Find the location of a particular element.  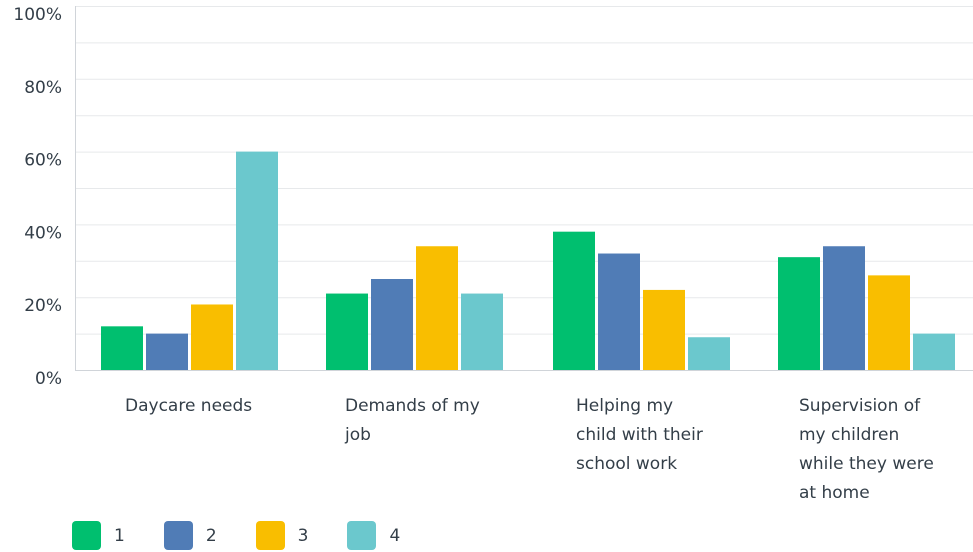

category-label: Daycare needs is located at coordinates (189, 406).